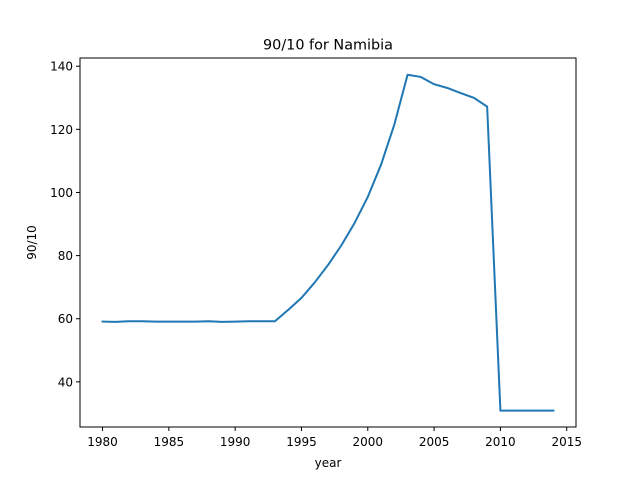 The width and height of the screenshot is (640, 480). I want to click on y-tick-label: 80, so click(65, 256).